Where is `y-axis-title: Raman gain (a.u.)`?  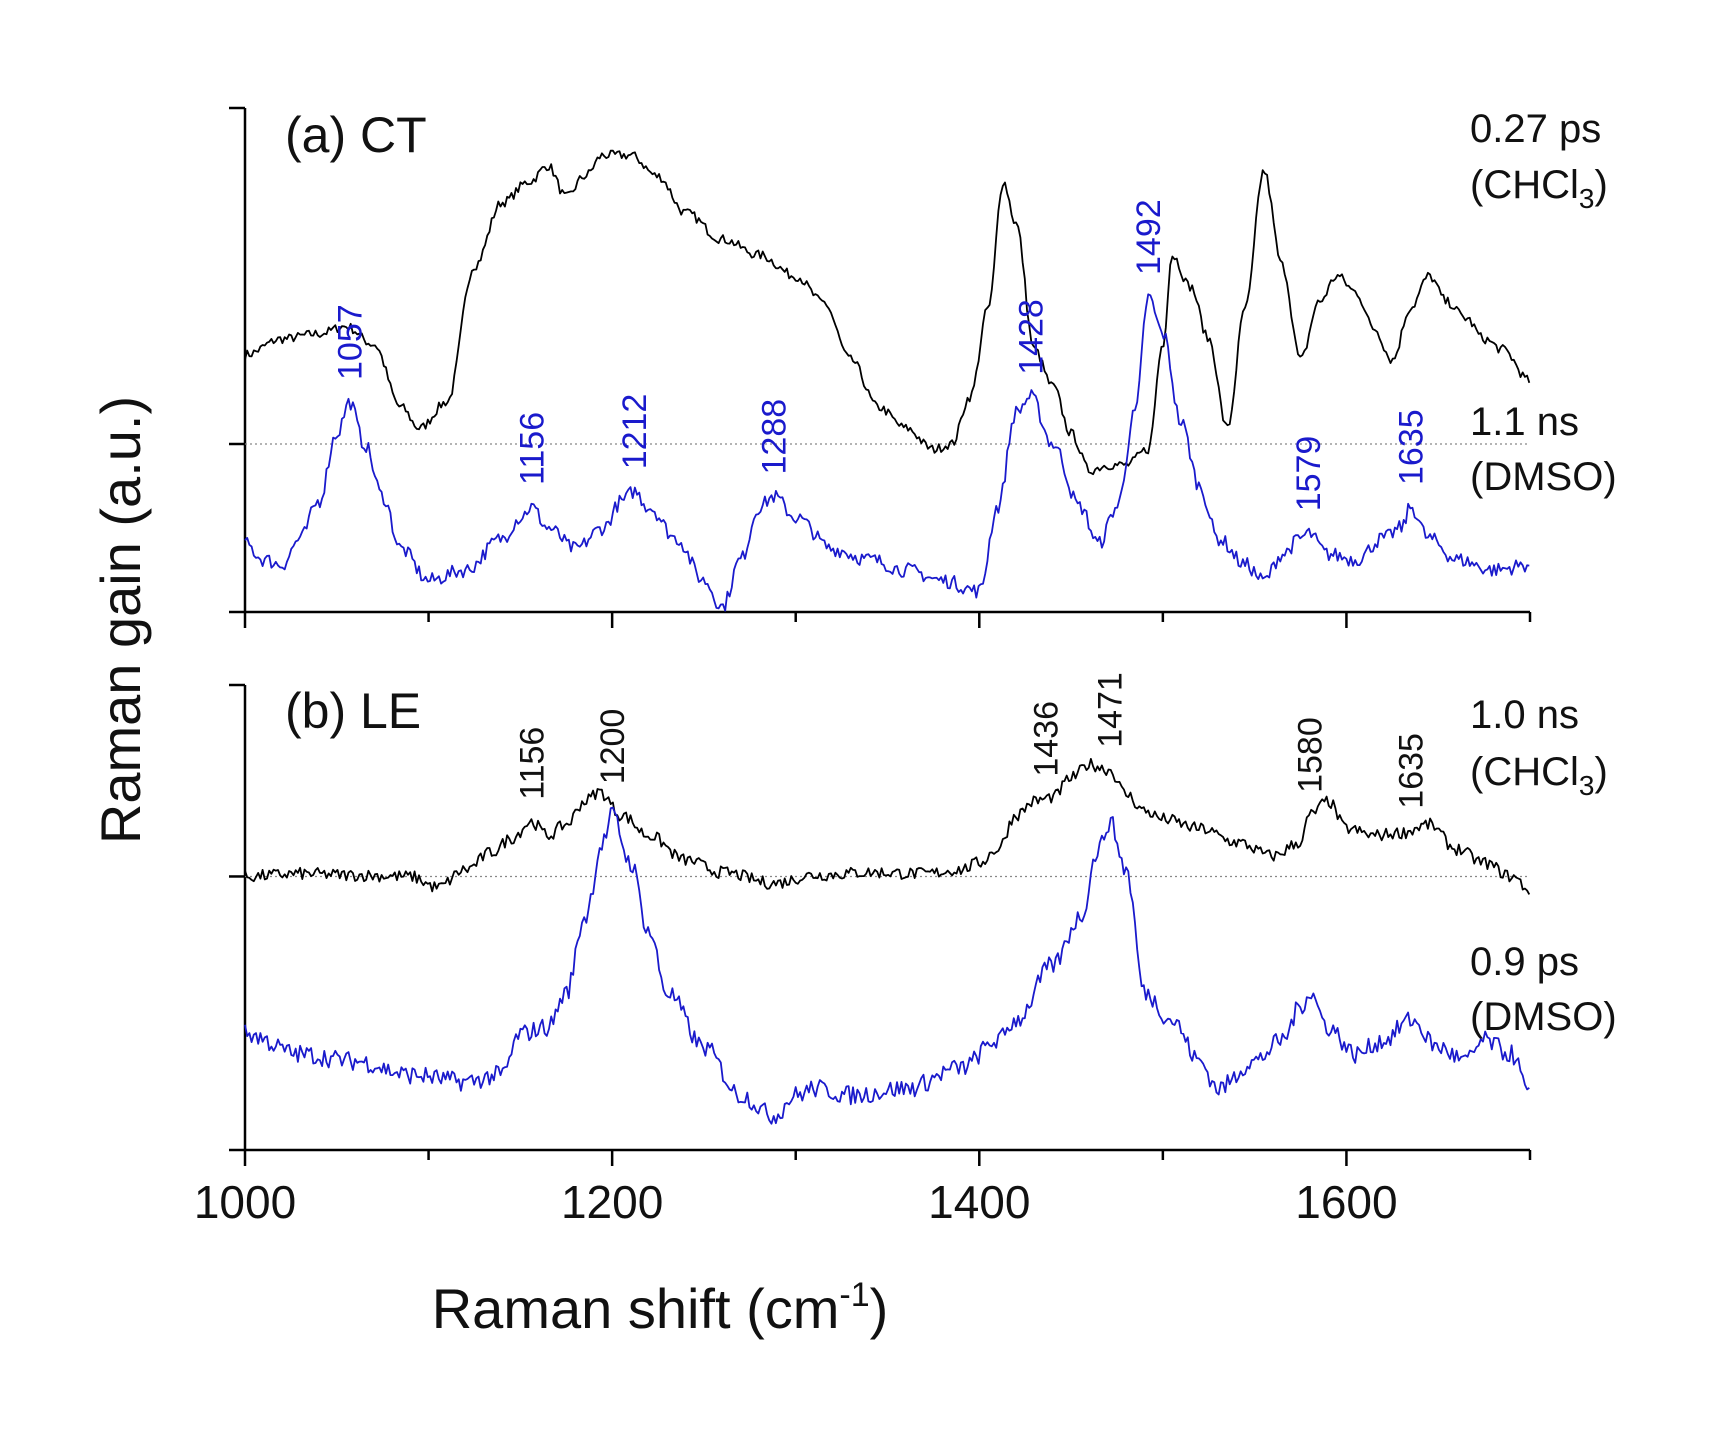 y-axis-title: Raman gain (a.u.) is located at coordinates (120, 620).